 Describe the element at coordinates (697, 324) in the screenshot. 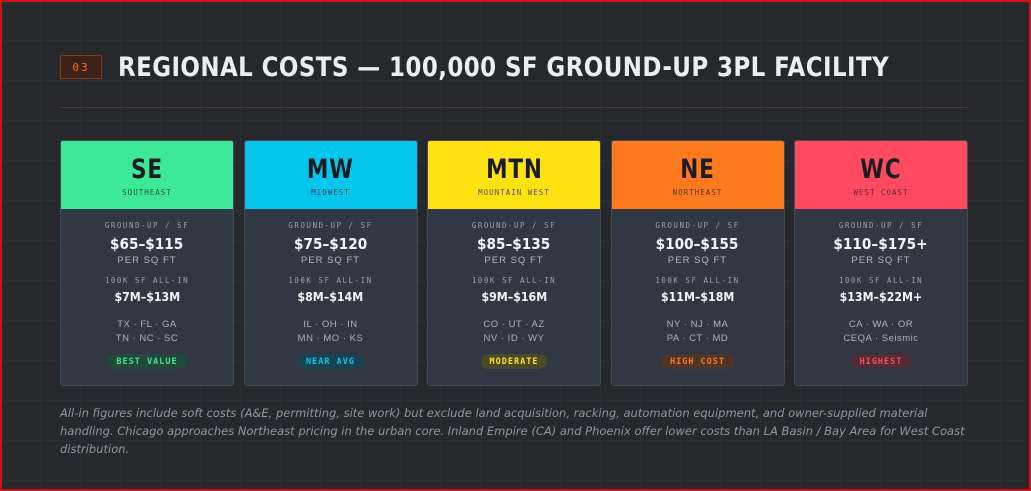

I see `states-line-1: NY · NJ · MA` at that location.